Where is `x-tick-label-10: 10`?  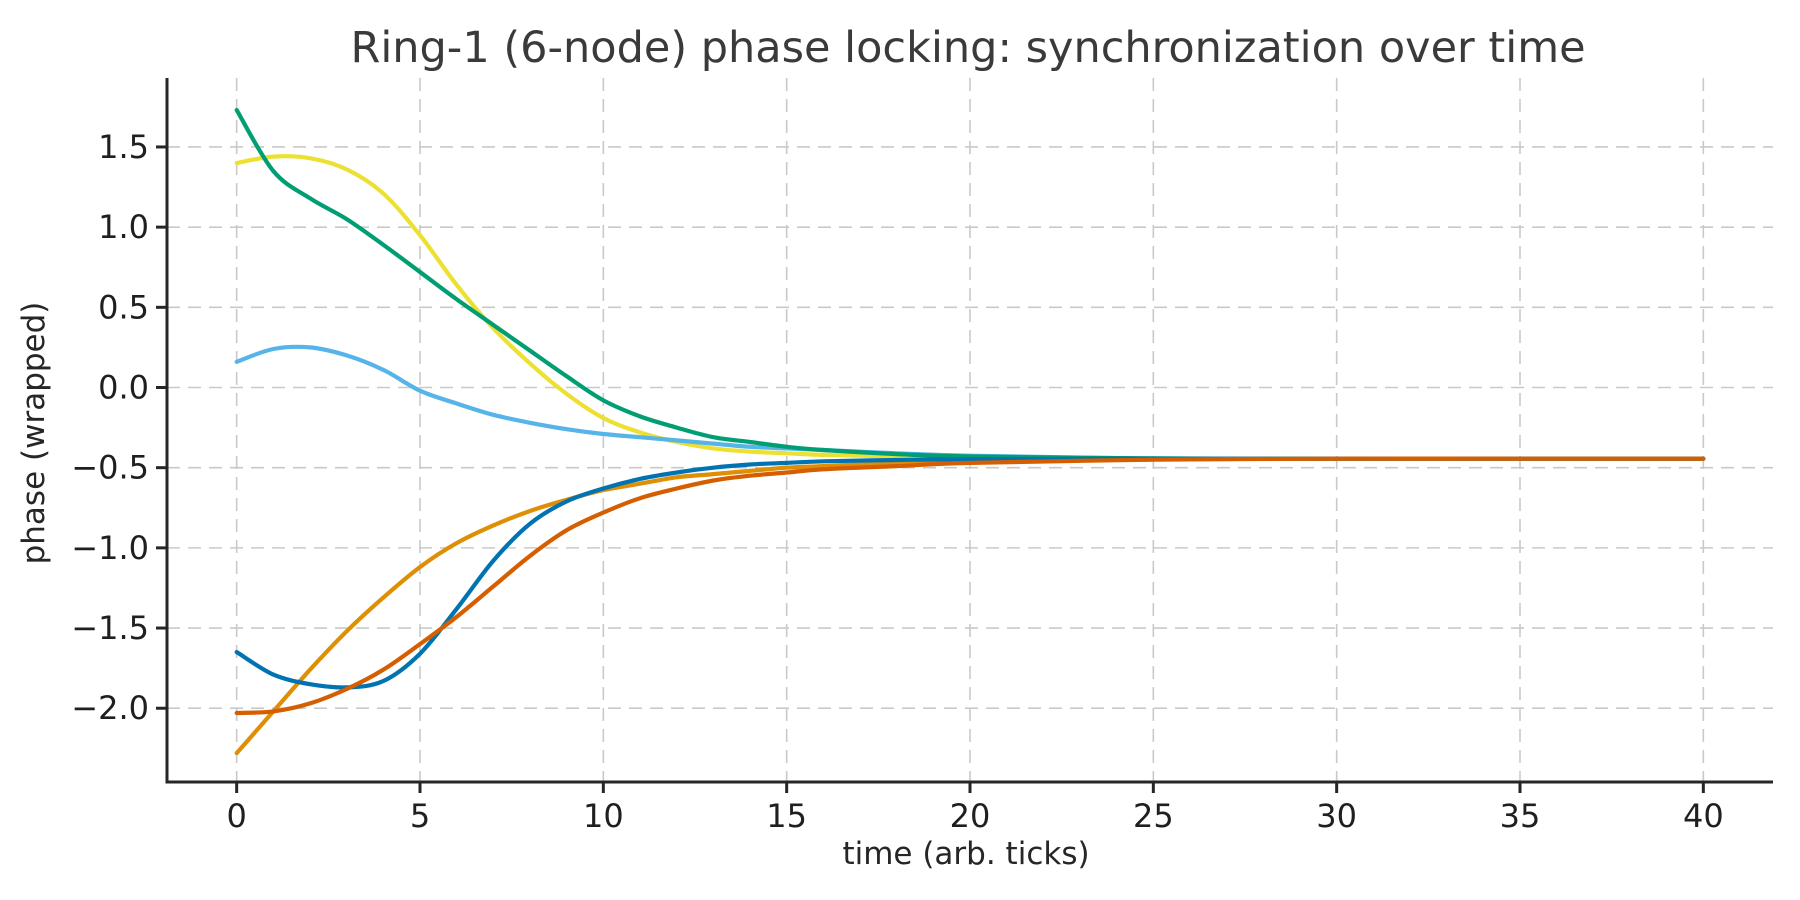 x-tick-label-10: 10 is located at coordinates (603, 816).